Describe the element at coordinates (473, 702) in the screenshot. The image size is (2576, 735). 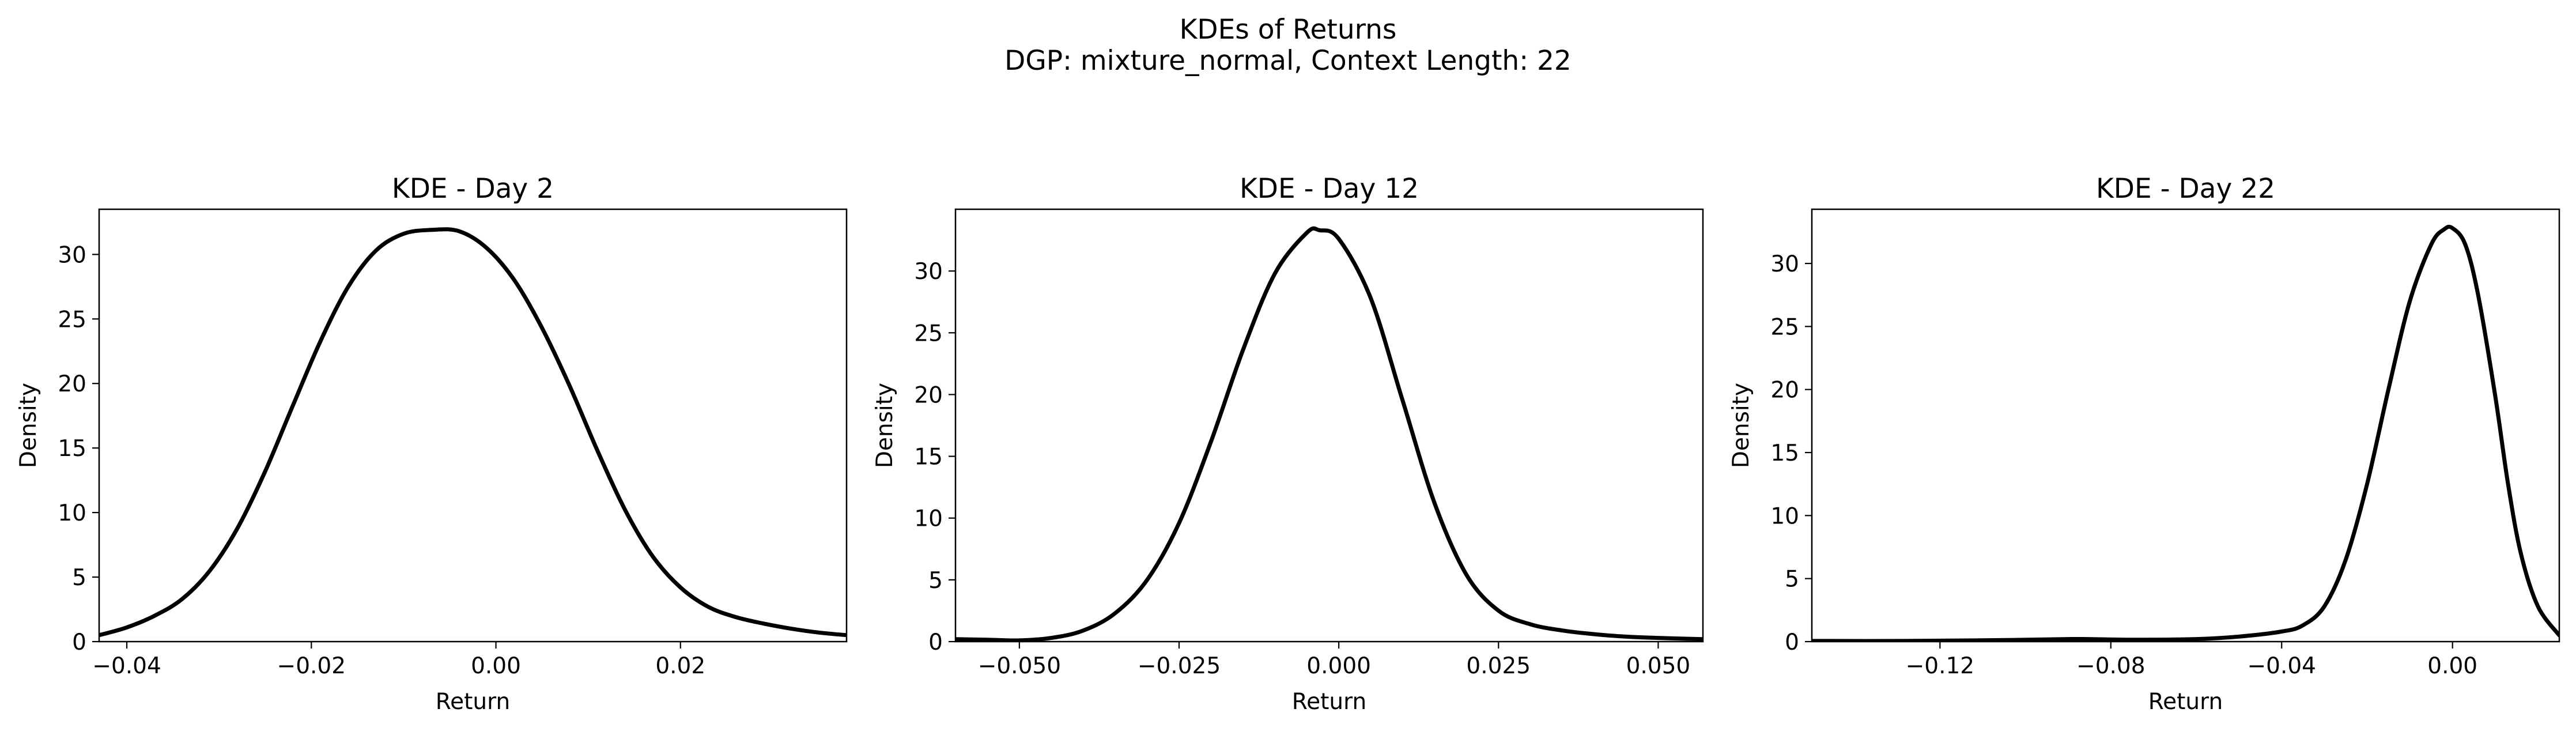
I see `chart-1-xlabel: Return` at that location.